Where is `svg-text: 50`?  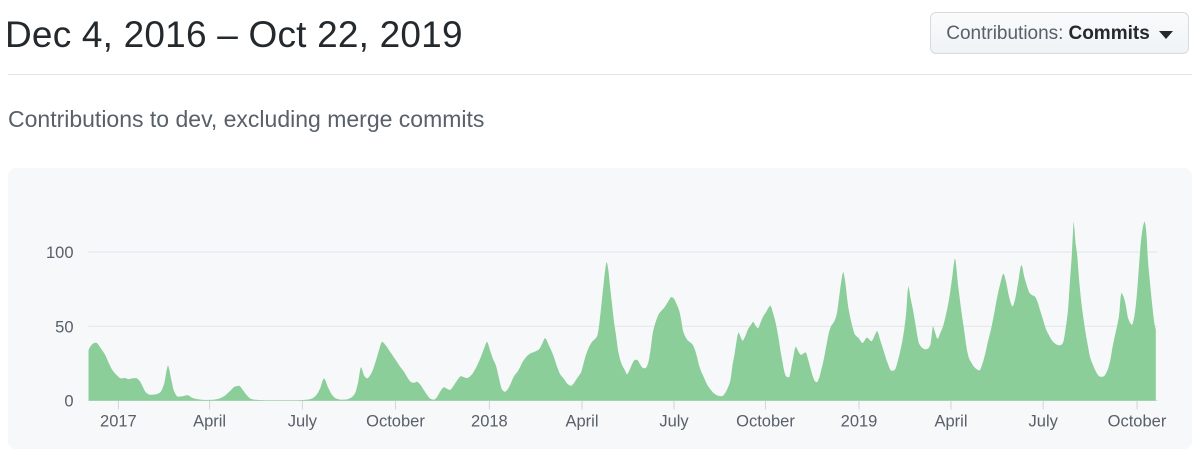
svg-text: 50 is located at coordinates (64, 327).